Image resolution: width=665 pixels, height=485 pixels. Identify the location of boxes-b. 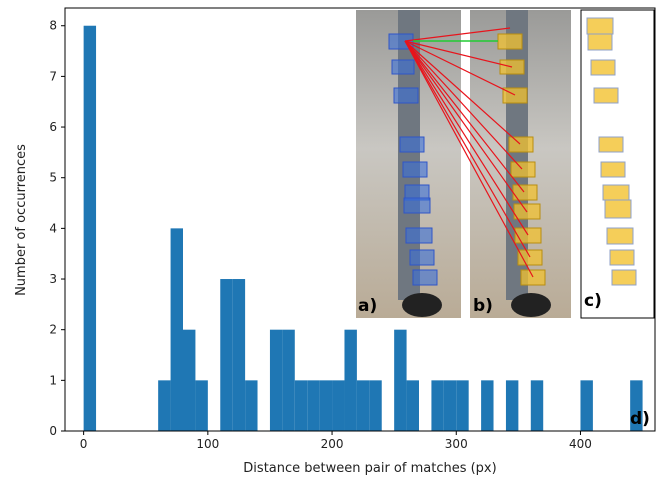
(521, 159).